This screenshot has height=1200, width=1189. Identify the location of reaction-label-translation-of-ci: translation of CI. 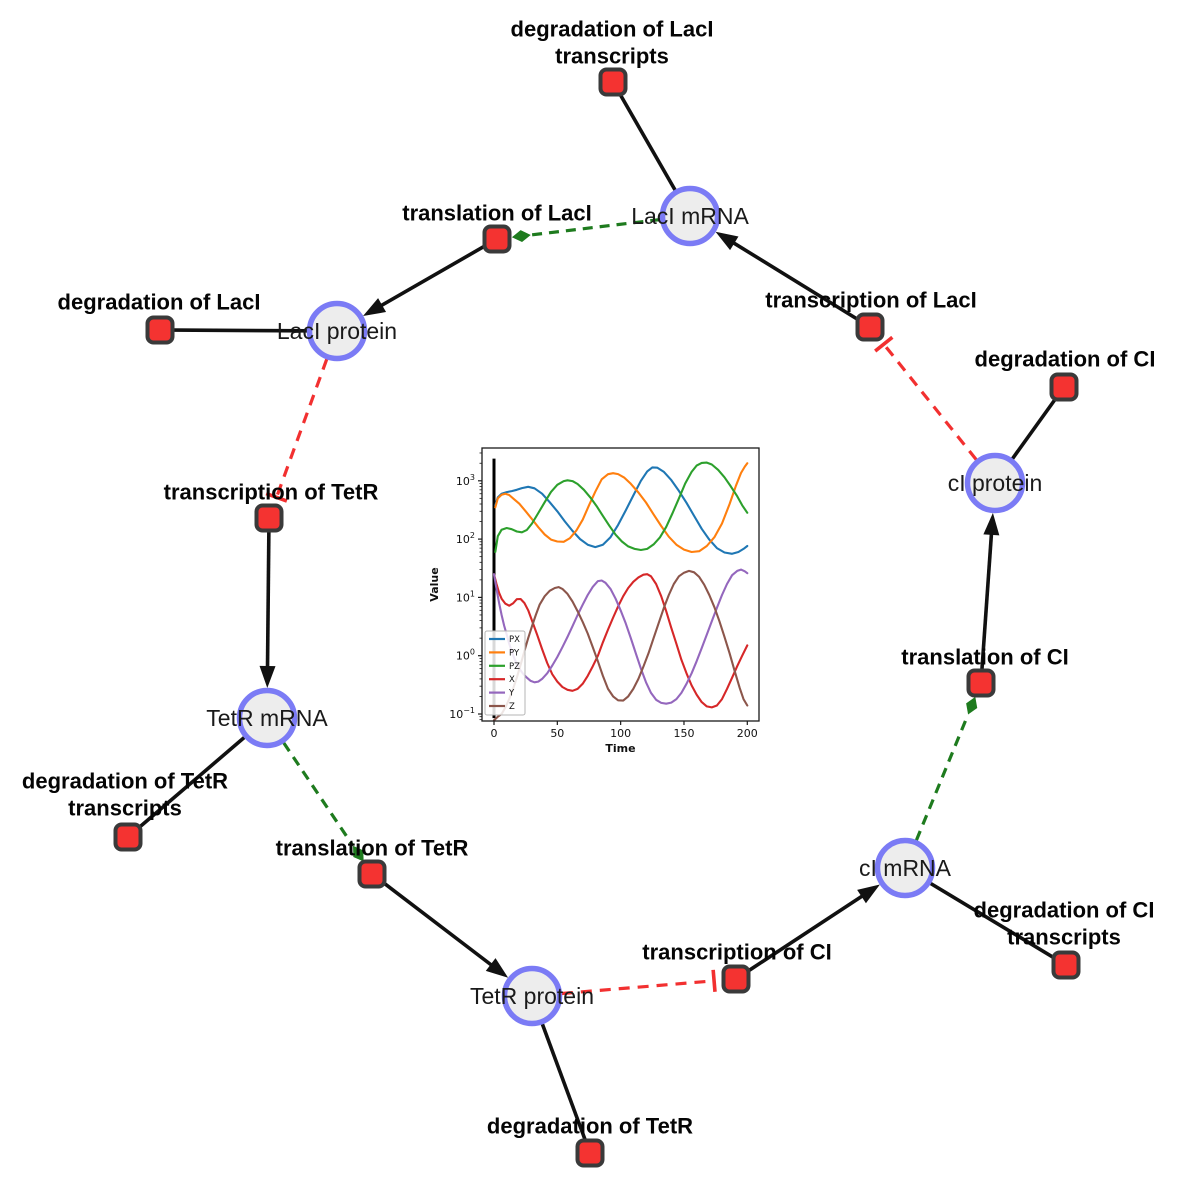
(984, 657).